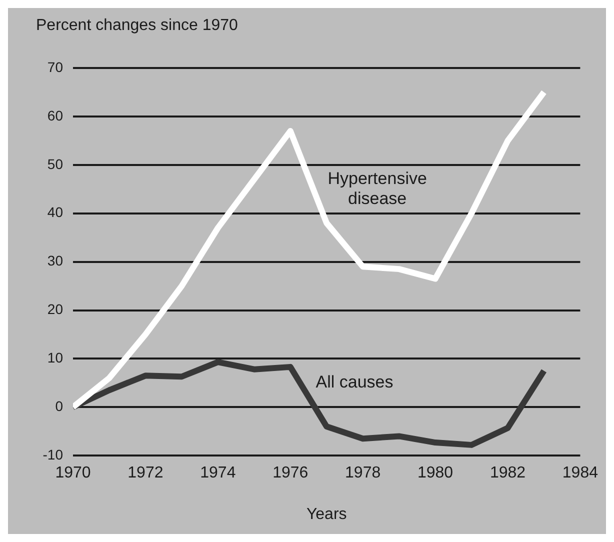 This screenshot has height=542, width=614. What do you see at coordinates (73, 473) in the screenshot?
I see `x-tick-label: 1970` at bounding box center [73, 473].